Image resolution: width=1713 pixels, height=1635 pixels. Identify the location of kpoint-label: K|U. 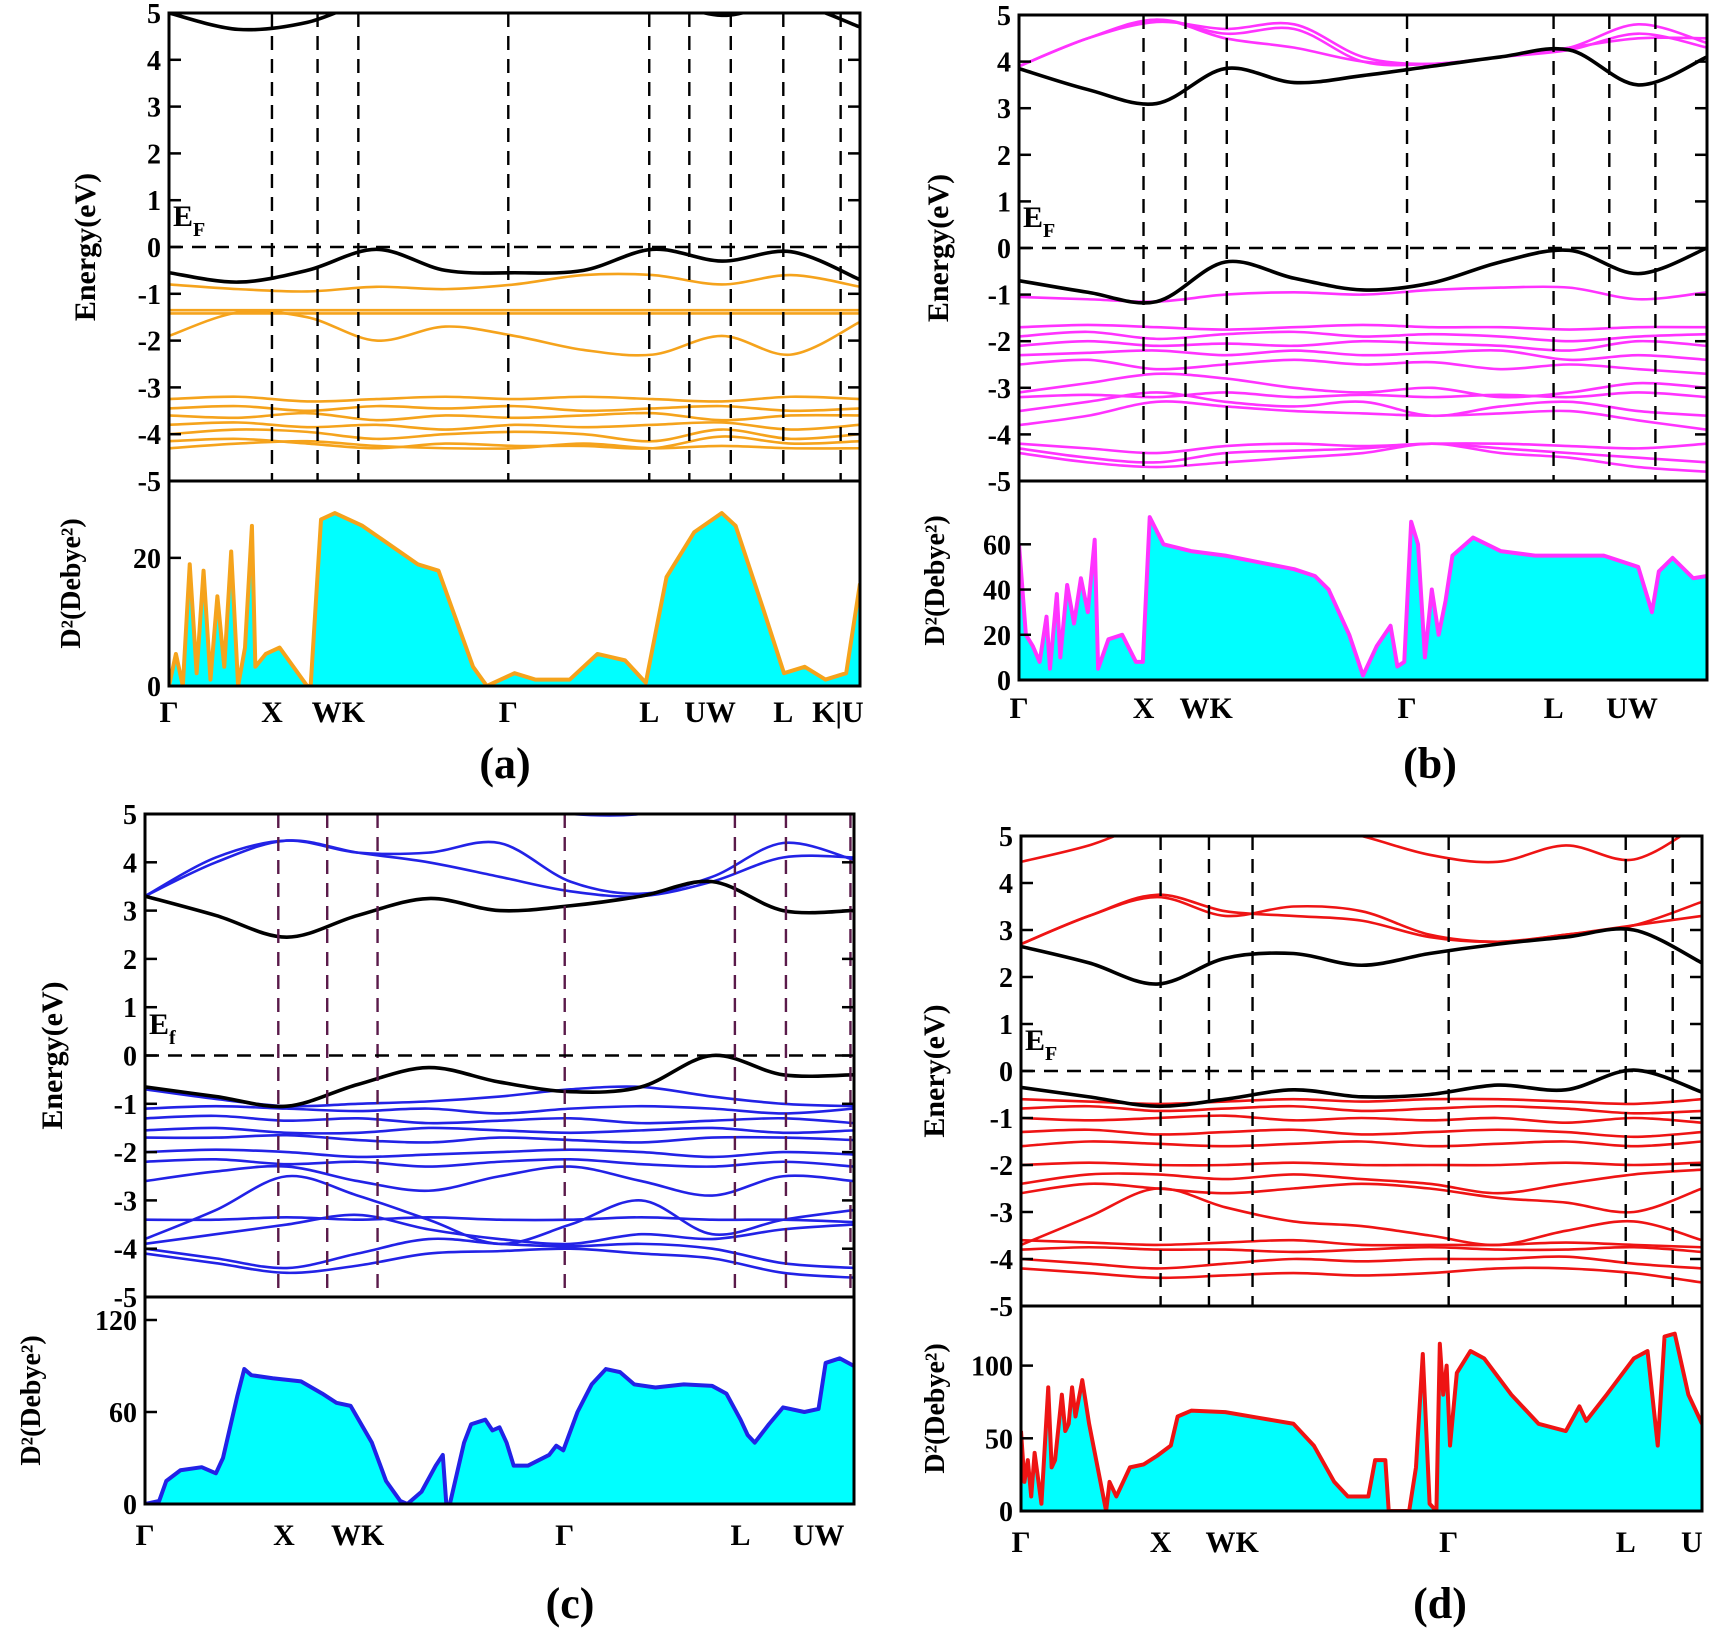
(838, 712).